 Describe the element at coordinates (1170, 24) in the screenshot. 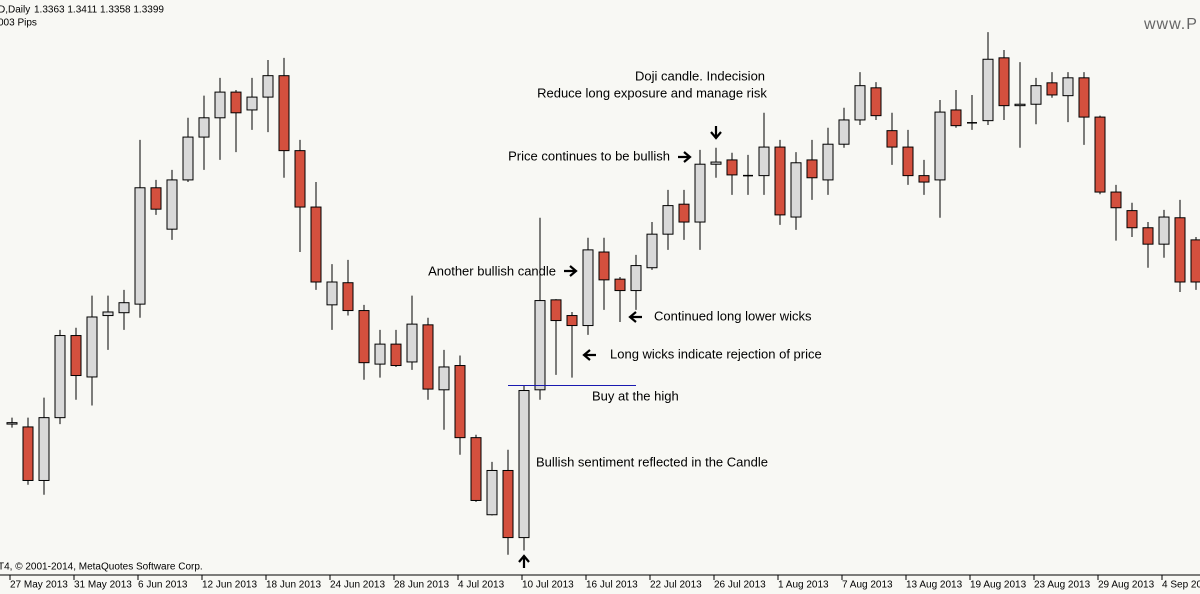

I see `watermark: www.P` at that location.